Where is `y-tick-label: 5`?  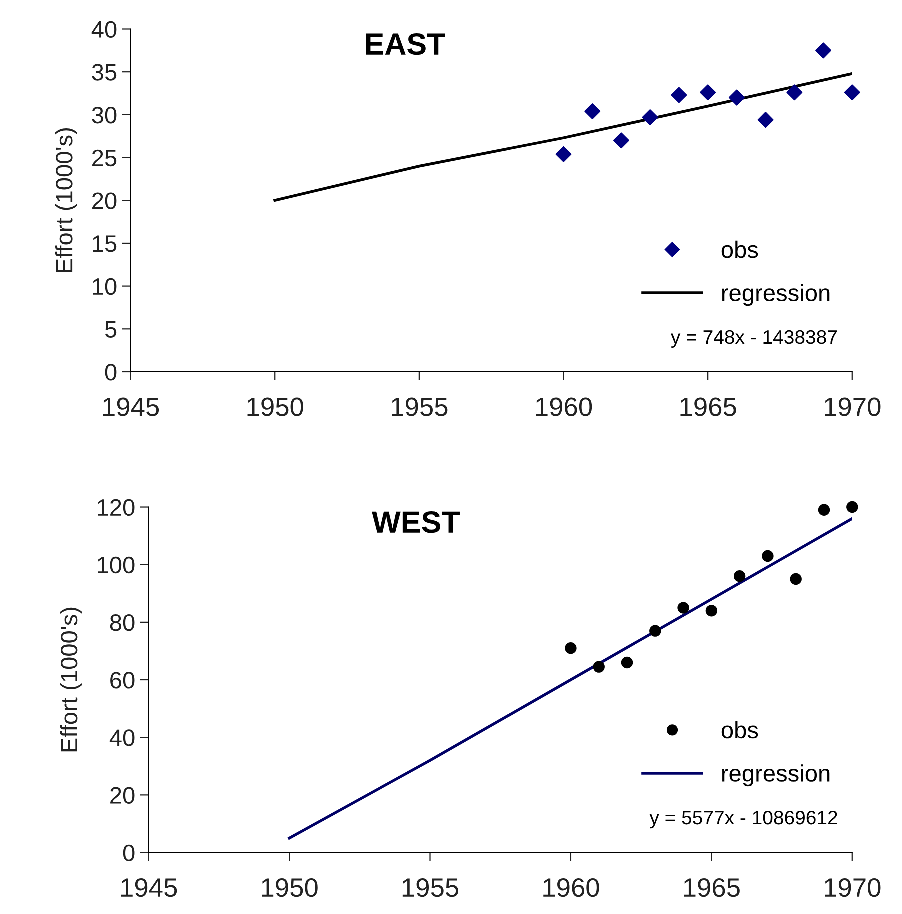
y-tick-label: 5 is located at coordinates (111, 329).